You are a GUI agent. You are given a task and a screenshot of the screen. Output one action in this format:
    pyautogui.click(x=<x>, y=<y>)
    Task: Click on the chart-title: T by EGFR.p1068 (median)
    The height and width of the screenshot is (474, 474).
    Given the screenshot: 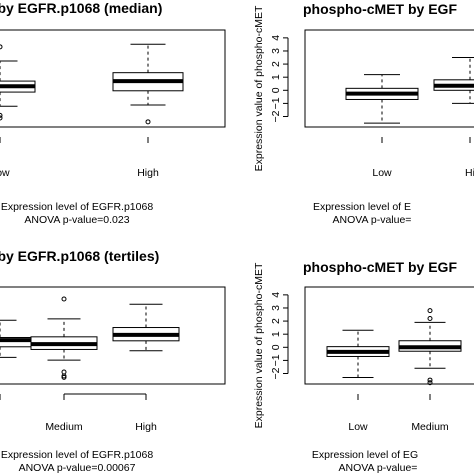 What is the action you would take?
    pyautogui.click(x=81, y=8)
    